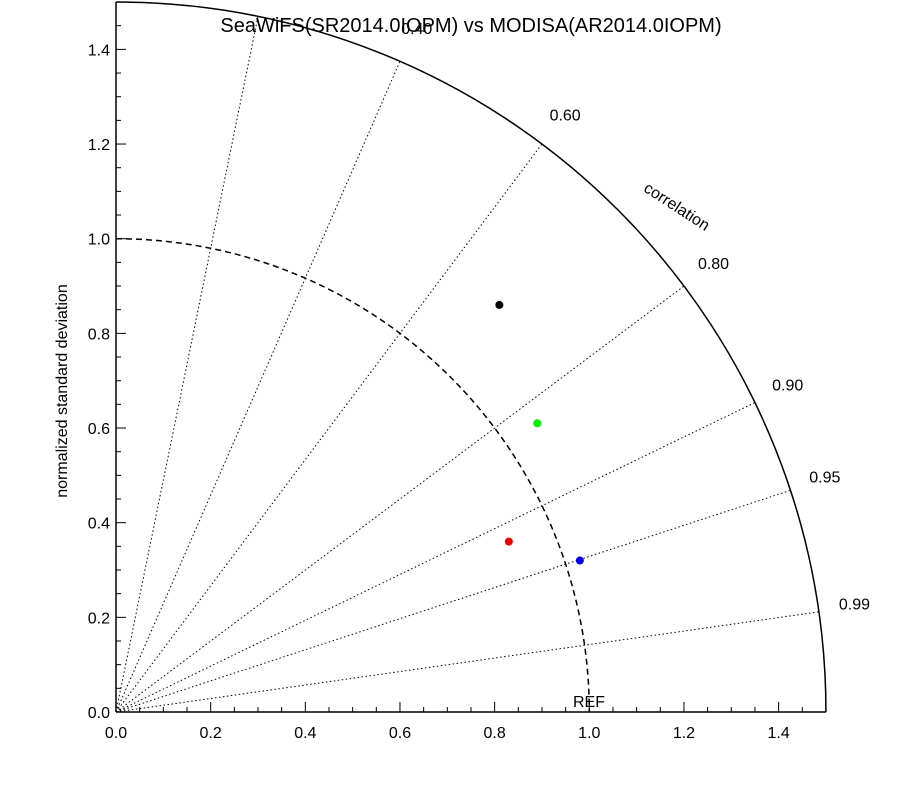  Describe the element at coordinates (116, 733) in the screenshot. I see `x-tick-label: 0.0` at that location.